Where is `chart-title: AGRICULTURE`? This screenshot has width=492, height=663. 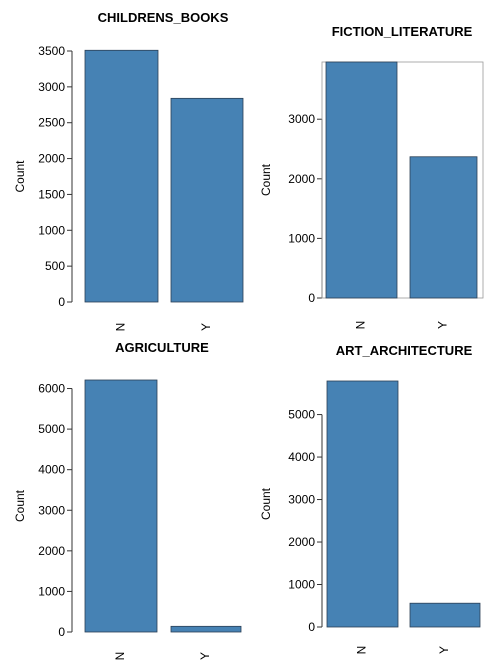
chart-title: AGRICULTURE is located at coordinates (162, 347).